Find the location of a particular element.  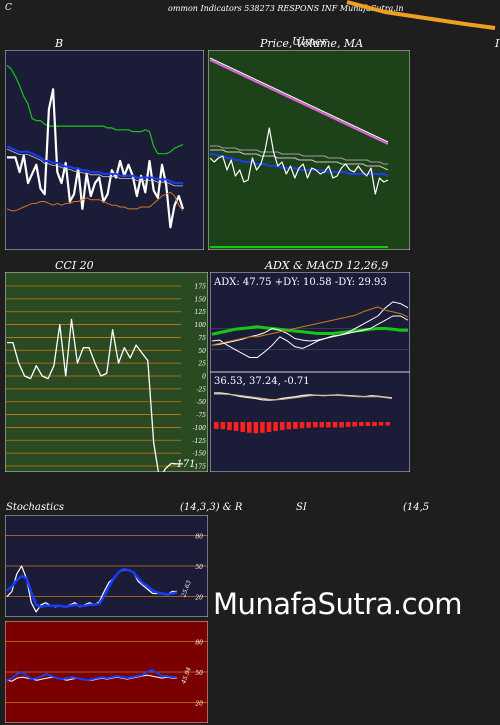

decorative-orange-swoosh is located at coordinates (421, 15).